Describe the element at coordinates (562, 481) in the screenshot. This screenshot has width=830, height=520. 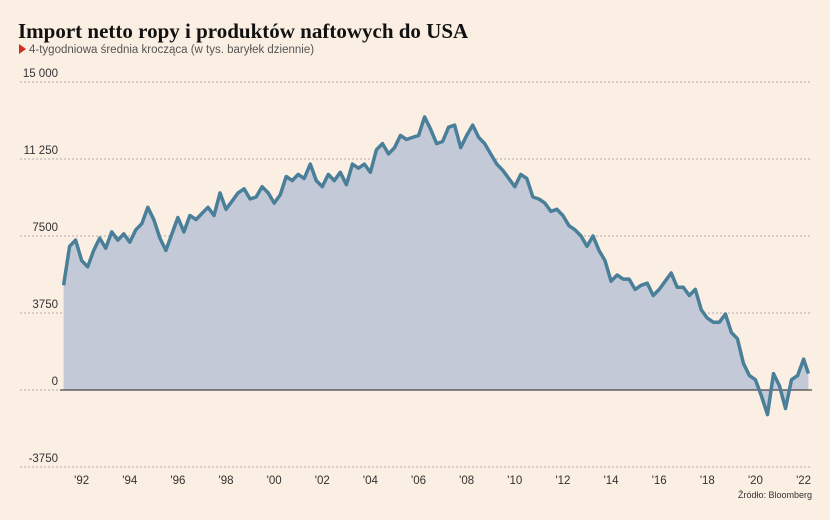
I see `x-tick-label: '12` at that location.